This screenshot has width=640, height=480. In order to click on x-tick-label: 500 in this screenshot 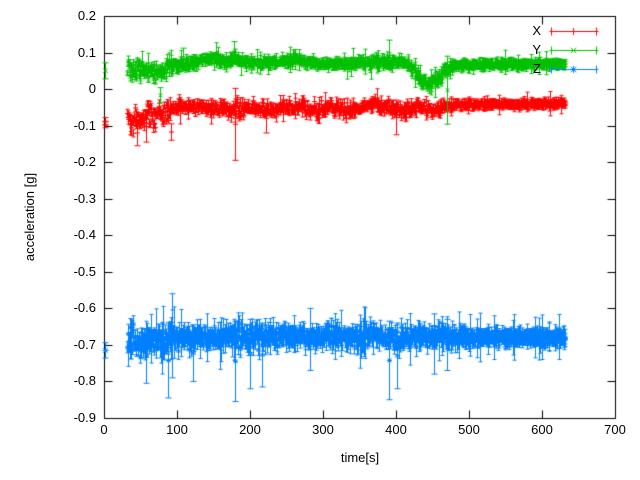, I will do `click(469, 429)`.